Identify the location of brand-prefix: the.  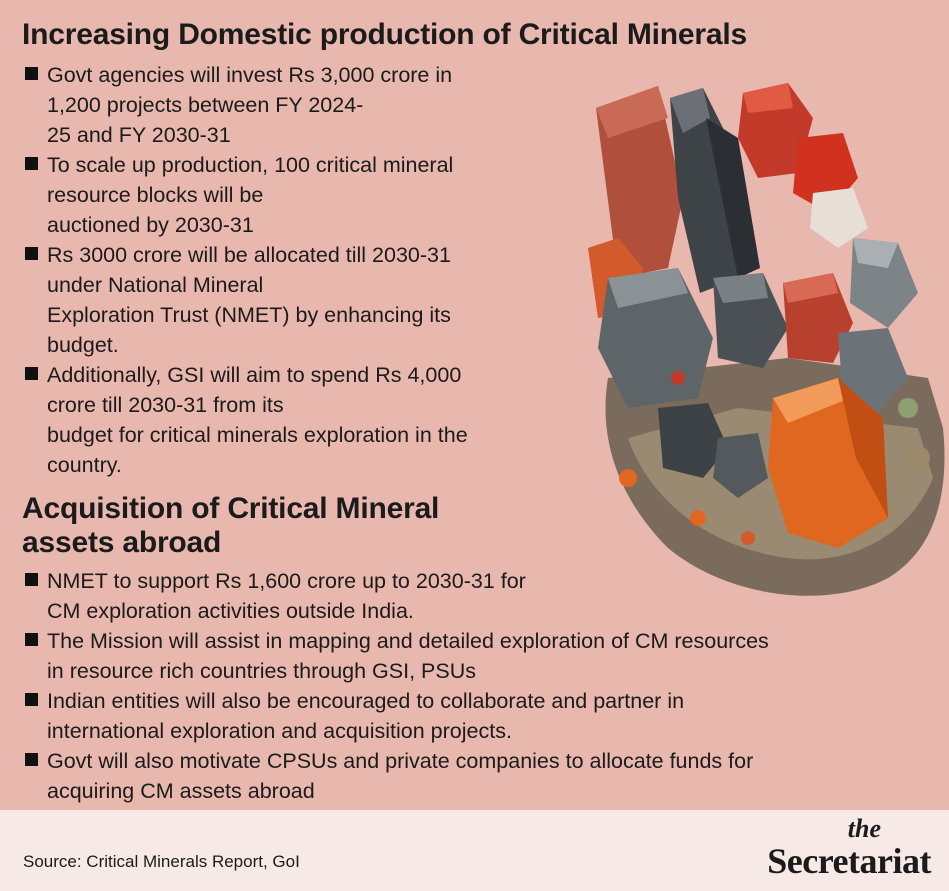
(864, 828).